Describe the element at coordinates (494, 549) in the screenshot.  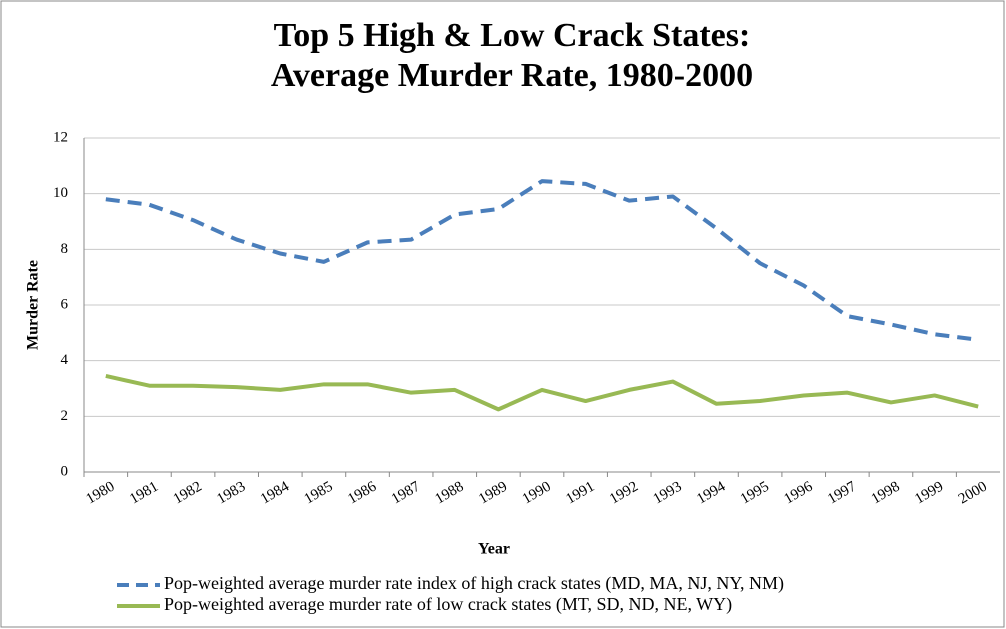
I see `x-axis-label: Year` at that location.